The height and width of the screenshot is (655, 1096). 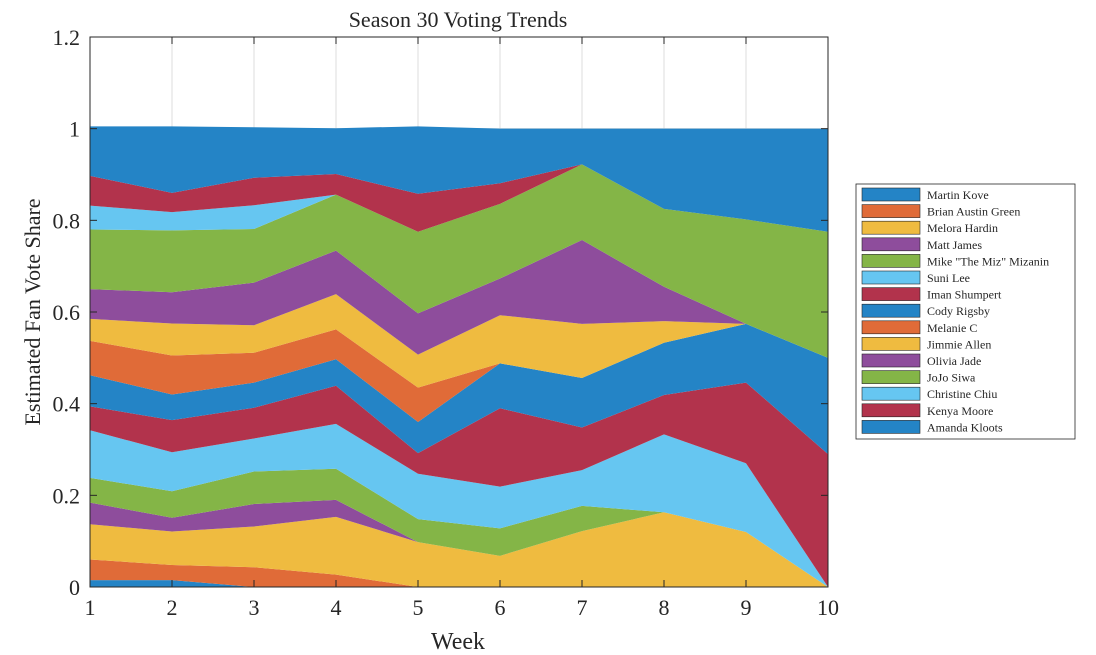 I want to click on x-tick-label: 1, so click(x=90, y=607).